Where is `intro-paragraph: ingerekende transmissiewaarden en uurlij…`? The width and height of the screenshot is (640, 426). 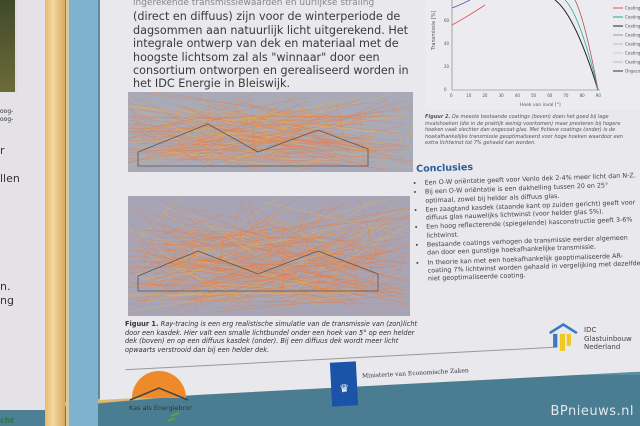 intro-paragraph: ingerekende transmissiewaarden en uurlij… is located at coordinates (278, 45).